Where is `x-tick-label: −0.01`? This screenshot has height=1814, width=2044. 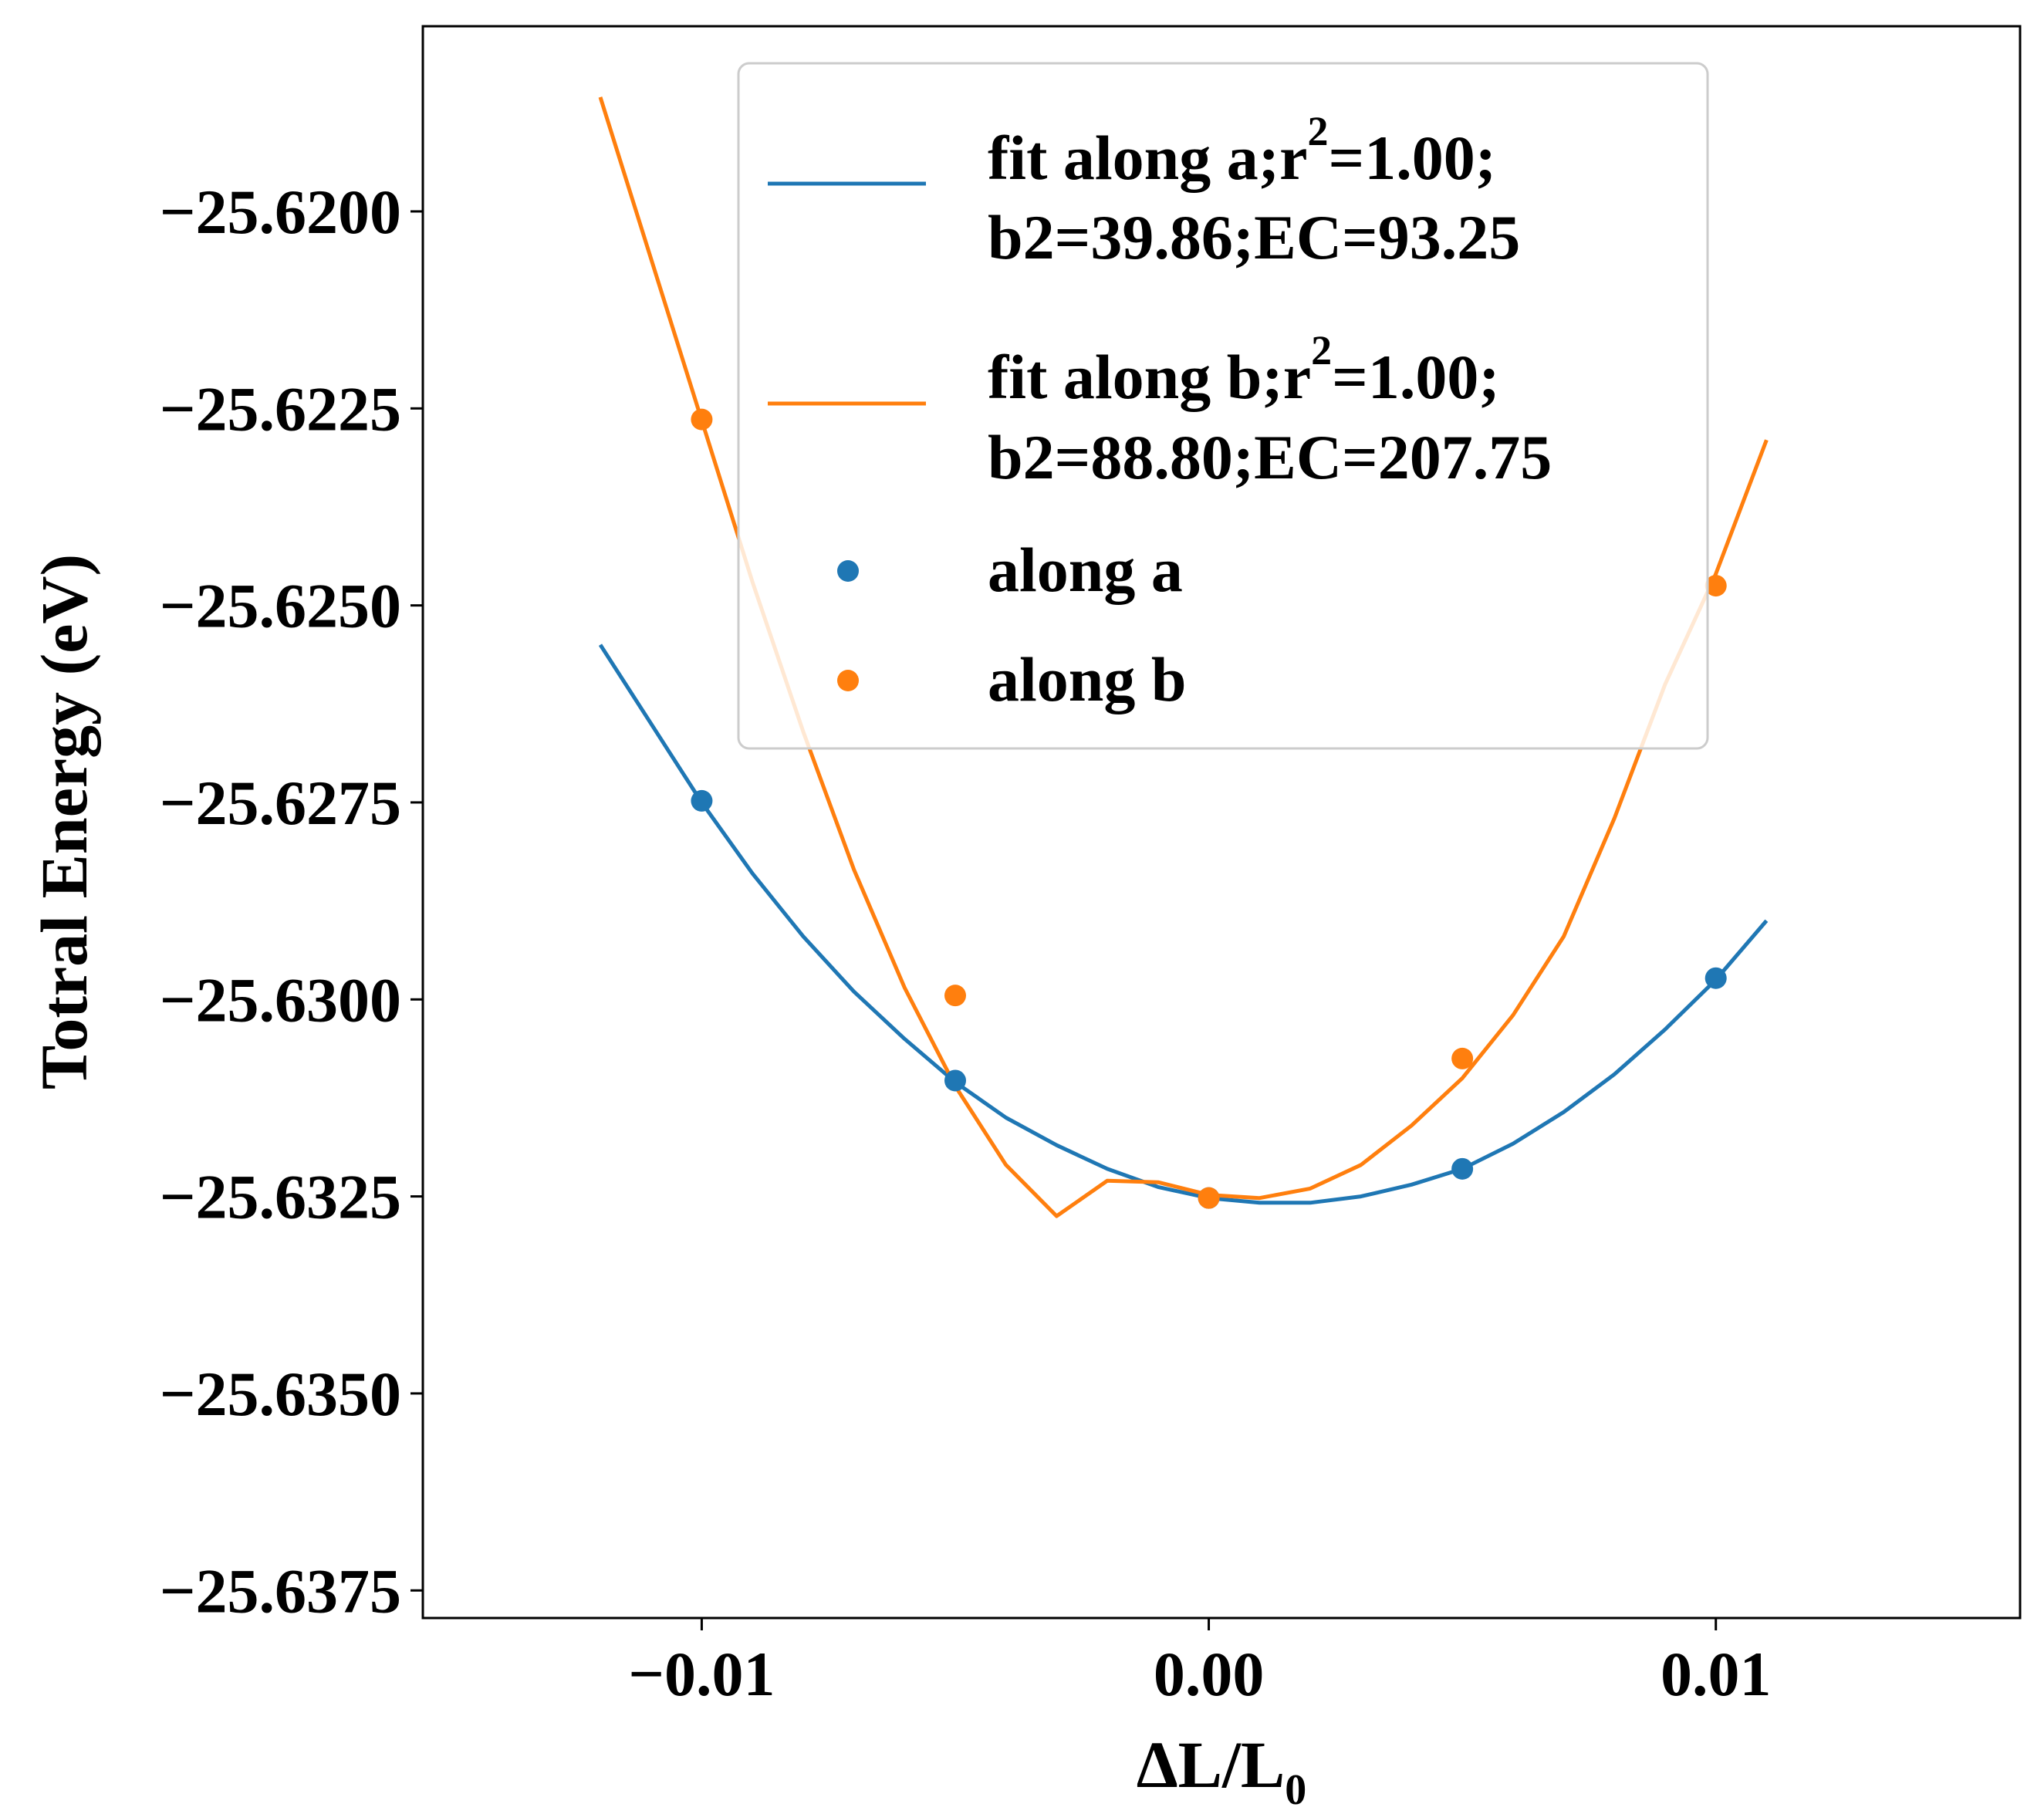
x-tick-label: −0.01 is located at coordinates (701, 1674).